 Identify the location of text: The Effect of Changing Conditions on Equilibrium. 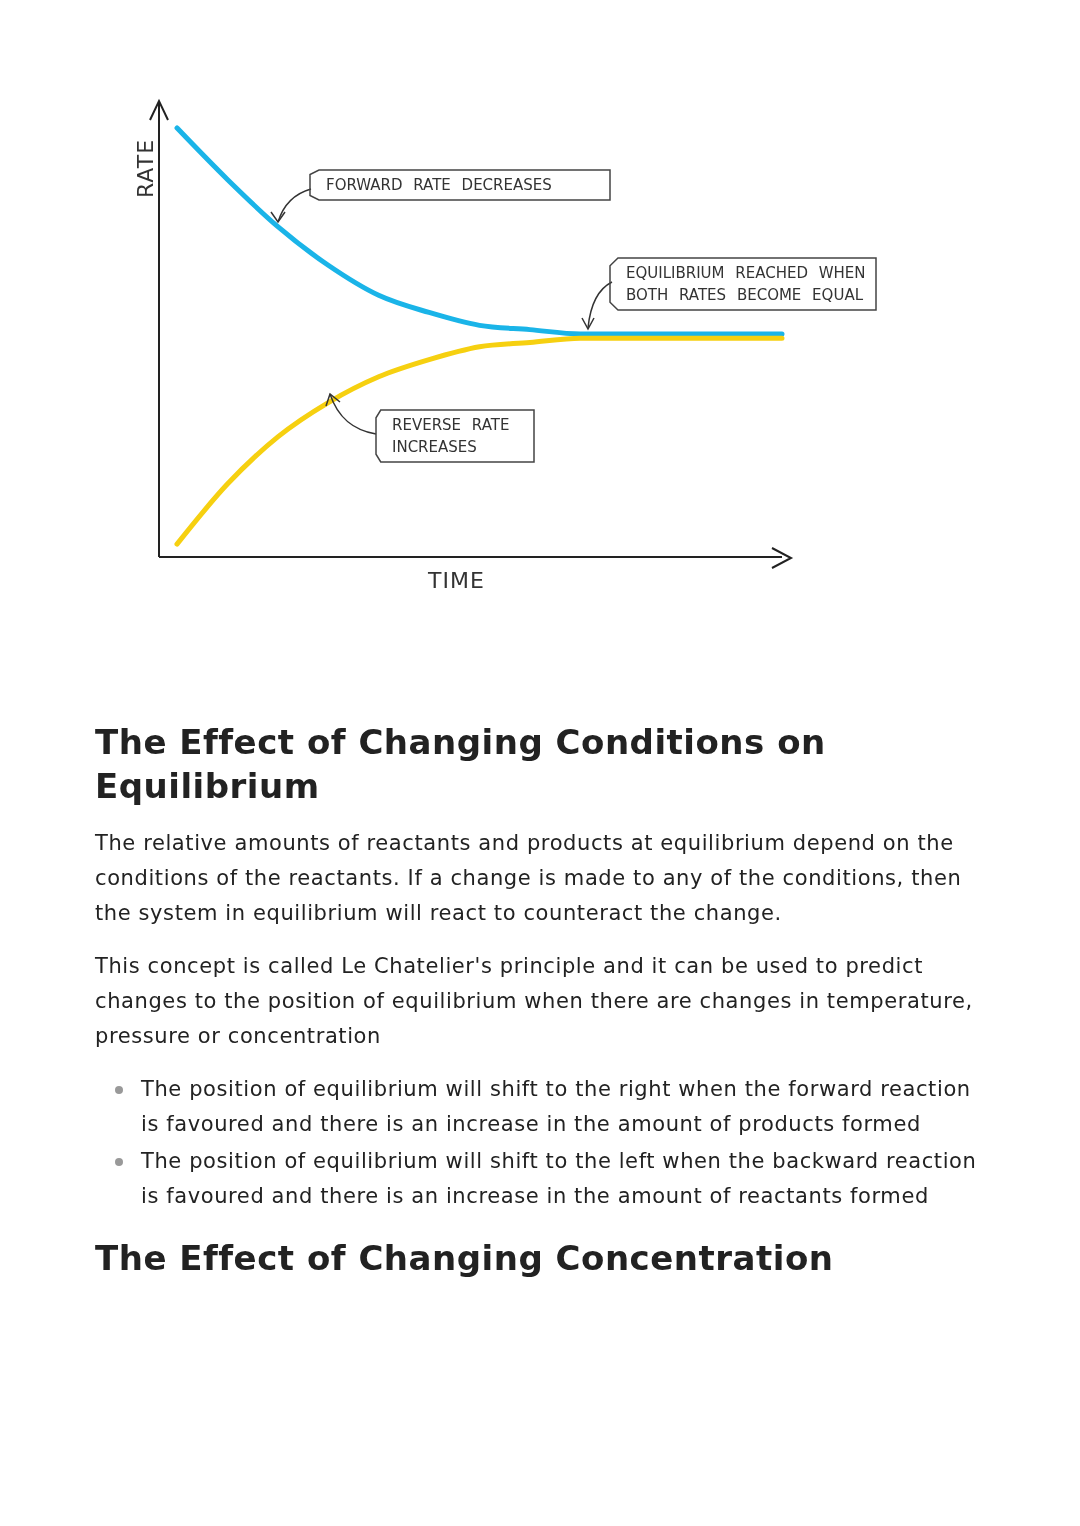
(461, 764).